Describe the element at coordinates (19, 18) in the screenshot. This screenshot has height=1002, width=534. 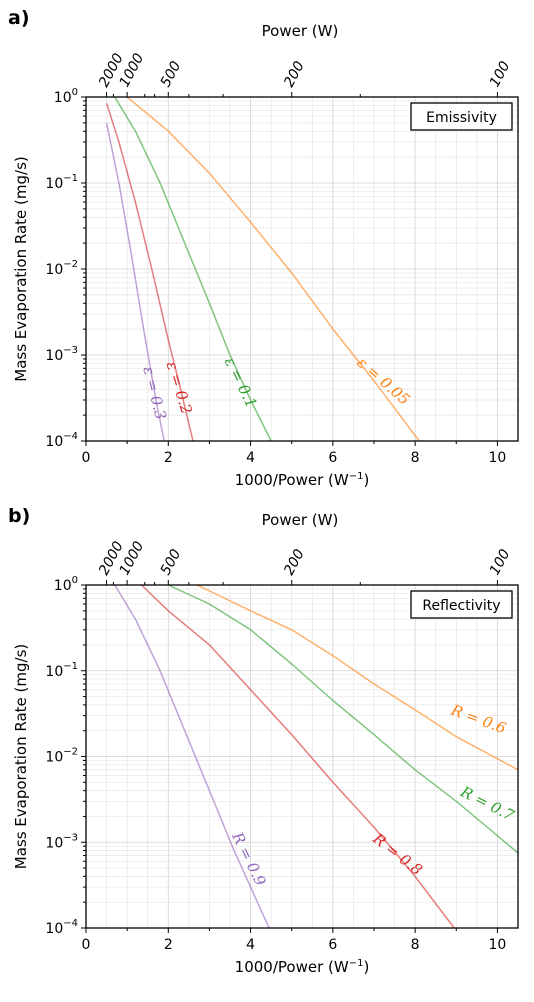
I see `panel-letter: a)` at that location.